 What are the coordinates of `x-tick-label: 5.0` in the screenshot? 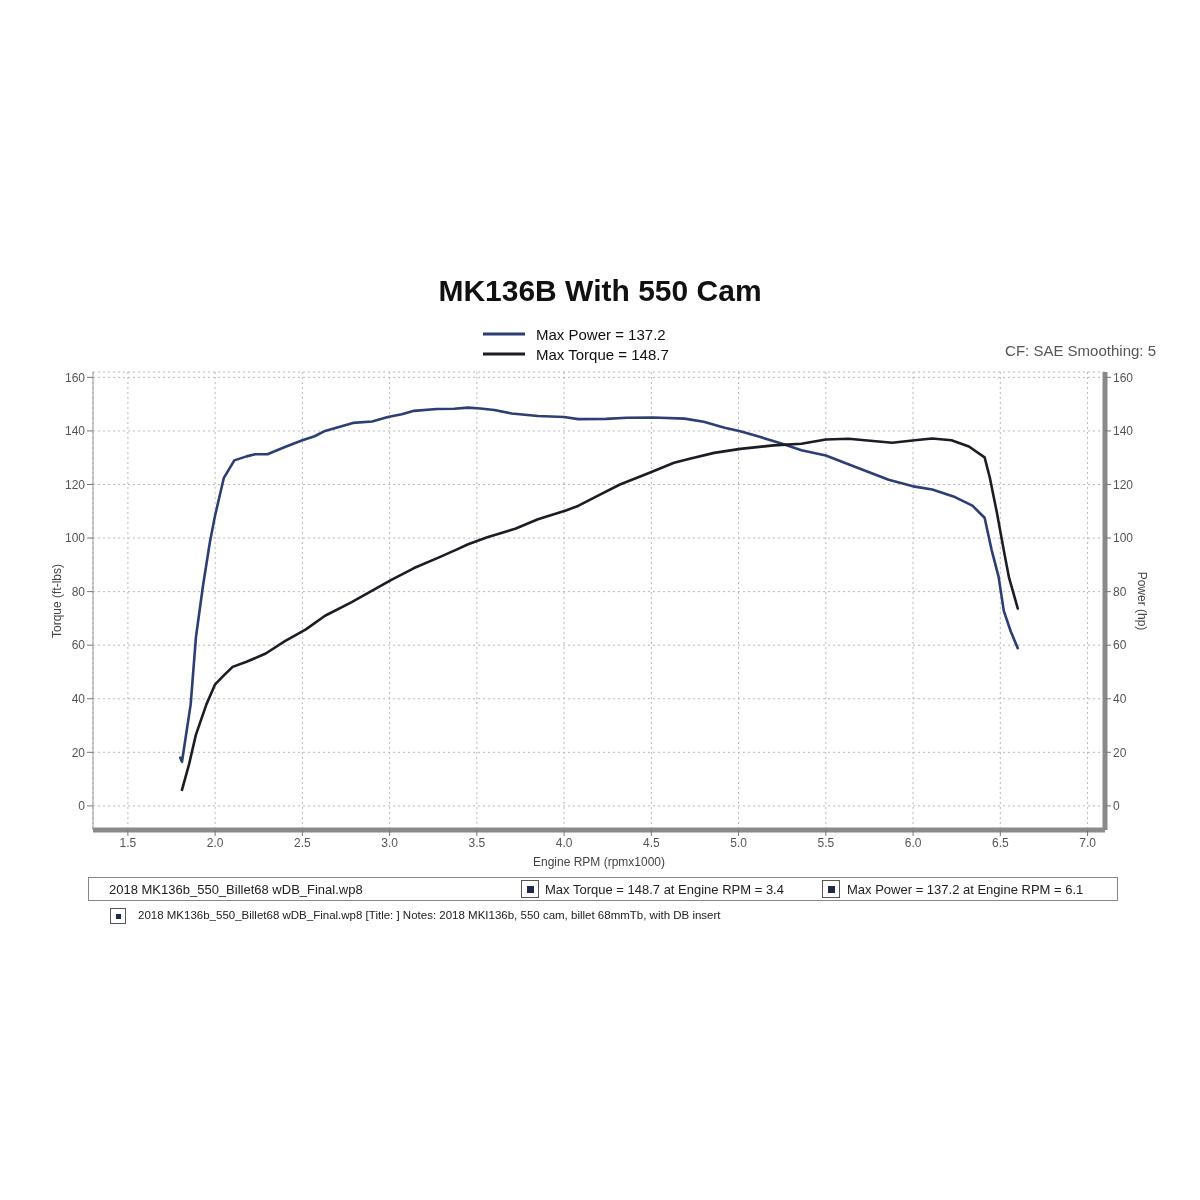 It's located at (739, 842).